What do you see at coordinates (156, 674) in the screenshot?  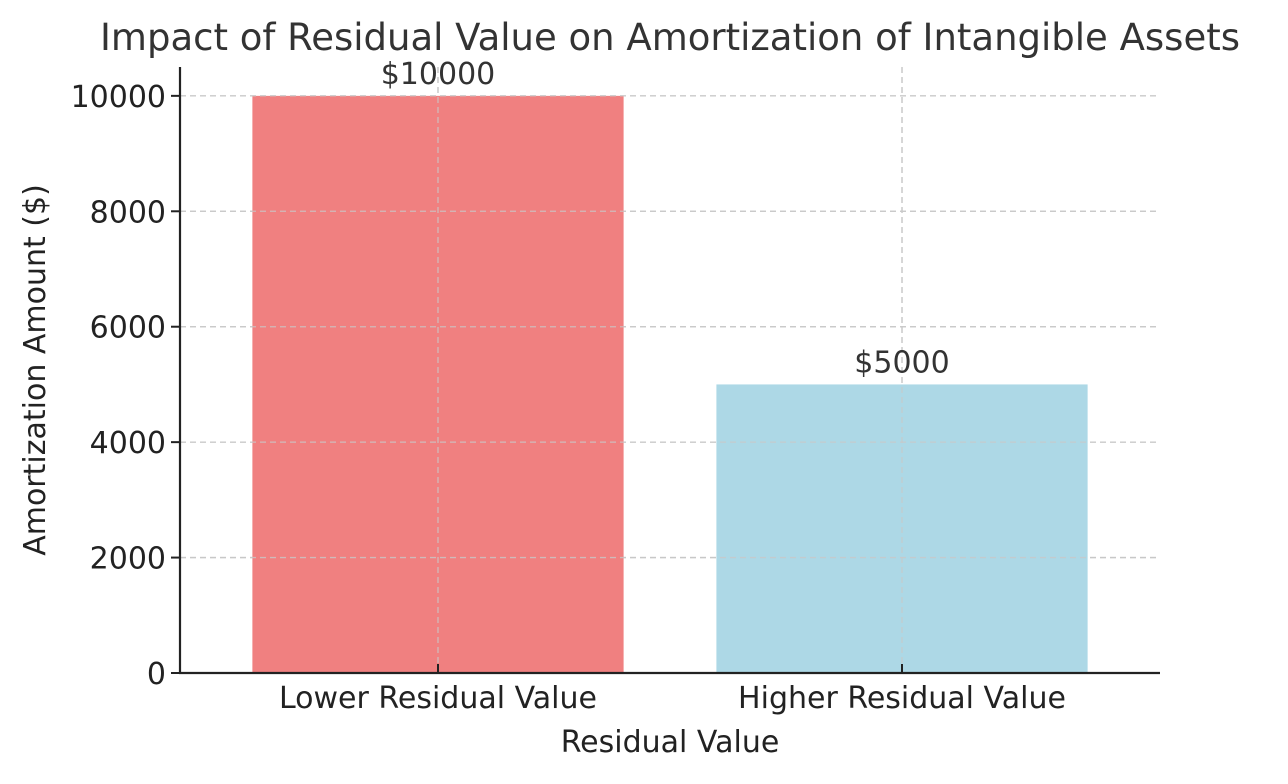 I see `y-tick-label: 0` at bounding box center [156, 674].